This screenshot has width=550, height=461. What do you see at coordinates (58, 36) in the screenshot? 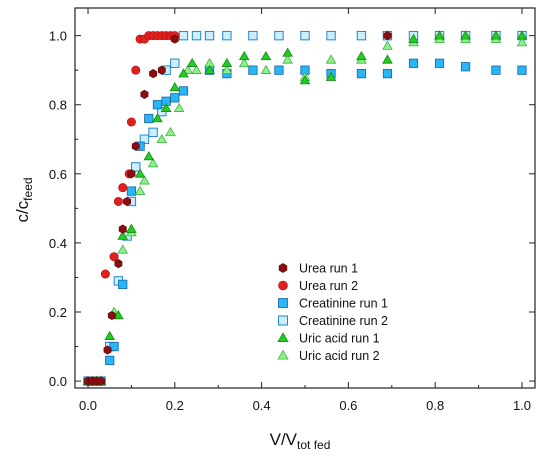
I see `y-tick-label: 1.0` at bounding box center [58, 36].